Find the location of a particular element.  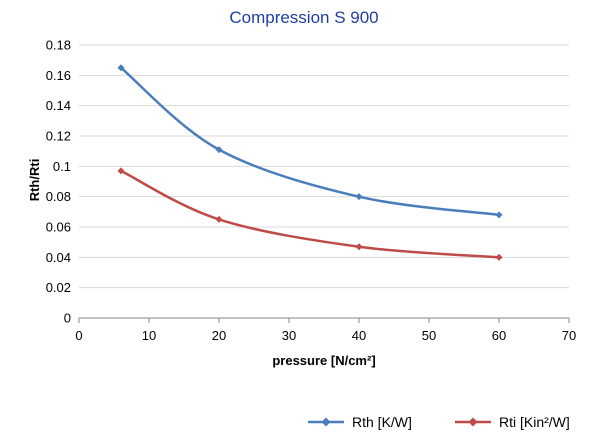

y-tick-label: 0.18 is located at coordinates (58, 45).